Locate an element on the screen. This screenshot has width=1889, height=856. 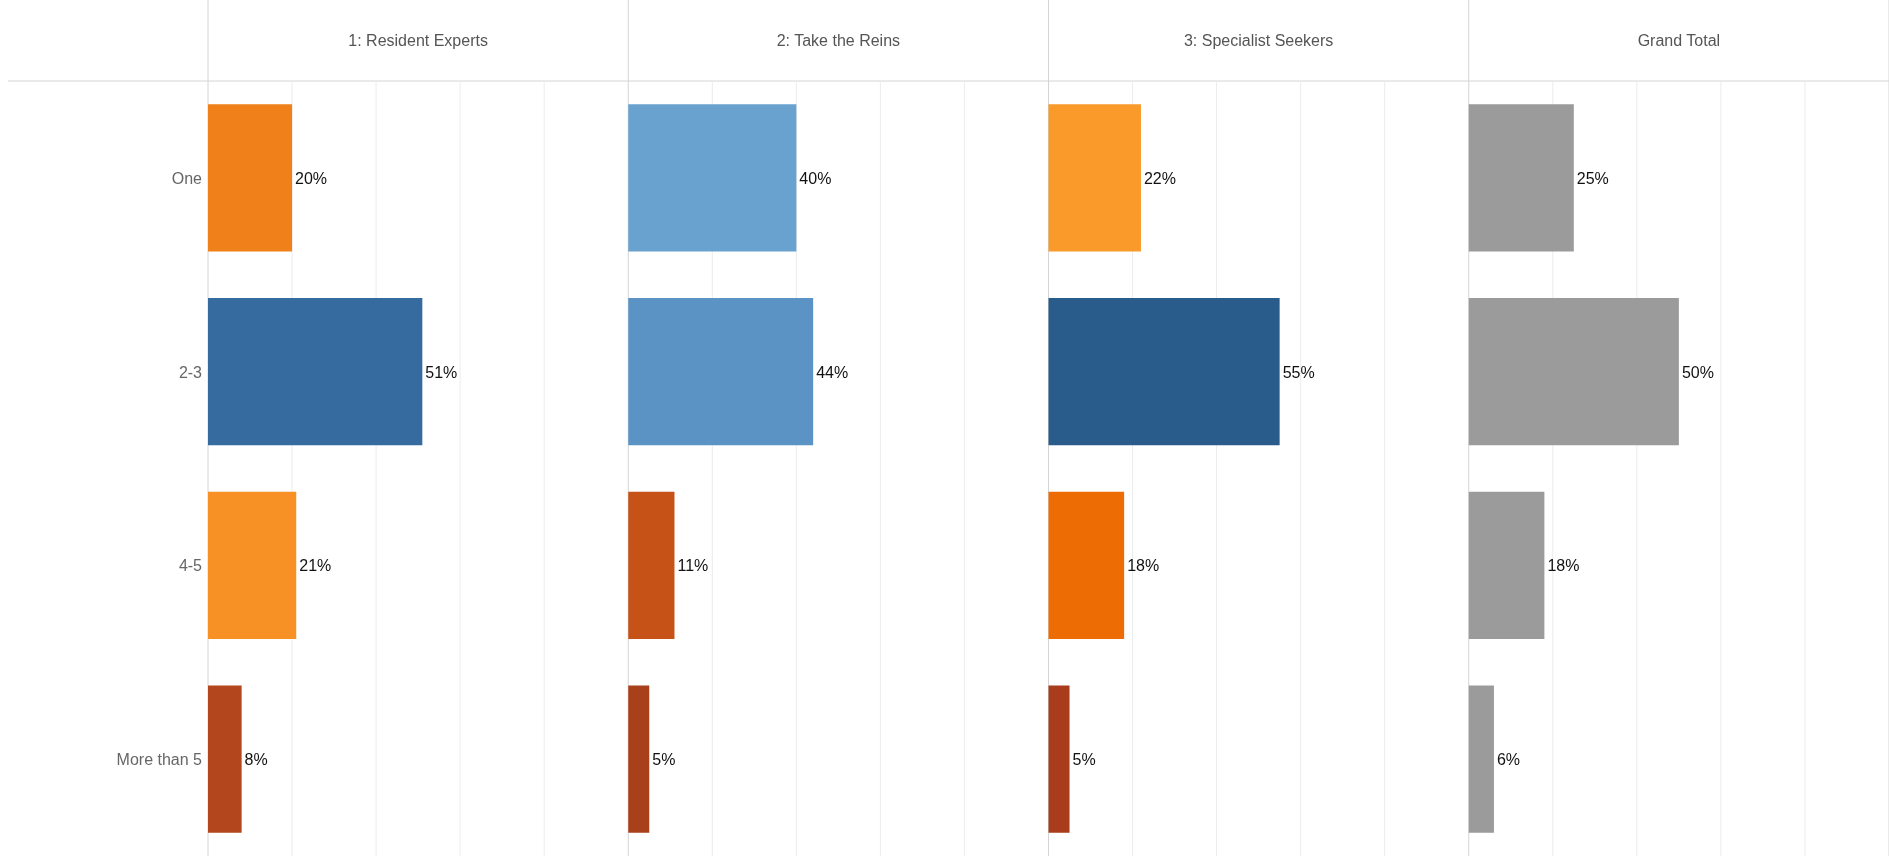
data-label: 6% is located at coordinates (1508, 760).